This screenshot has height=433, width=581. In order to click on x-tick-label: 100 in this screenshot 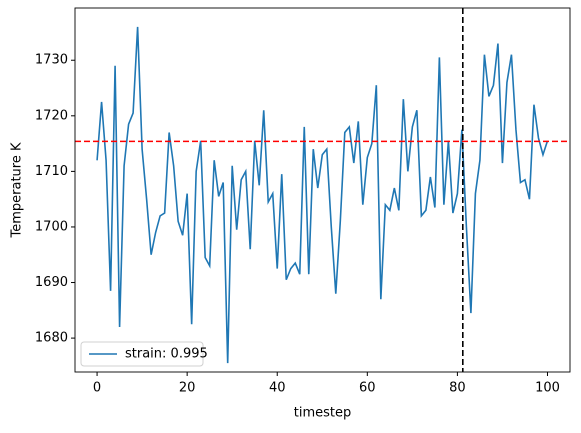, I will do `click(547, 388)`.